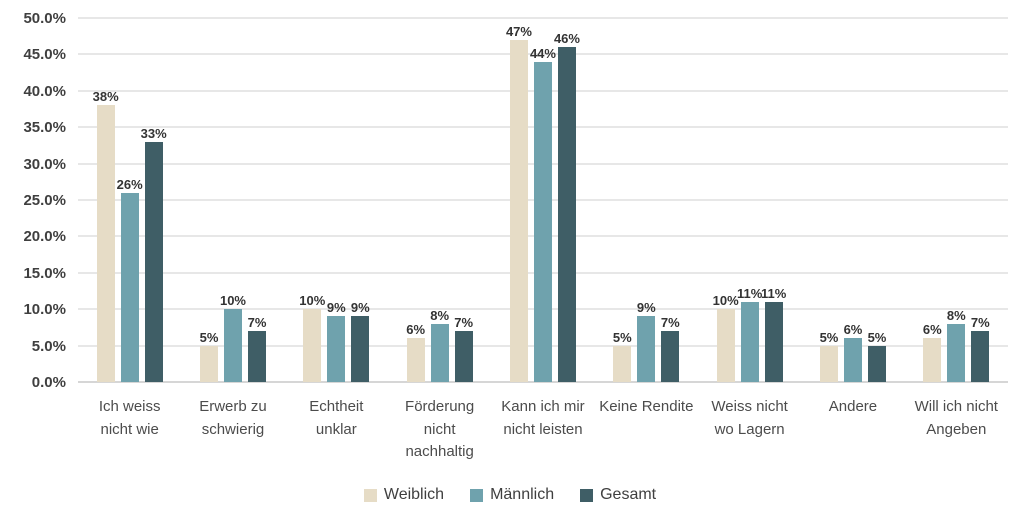  Describe the element at coordinates (233, 418) in the screenshot. I see `category-label: Erwerb zu schwierig` at that location.